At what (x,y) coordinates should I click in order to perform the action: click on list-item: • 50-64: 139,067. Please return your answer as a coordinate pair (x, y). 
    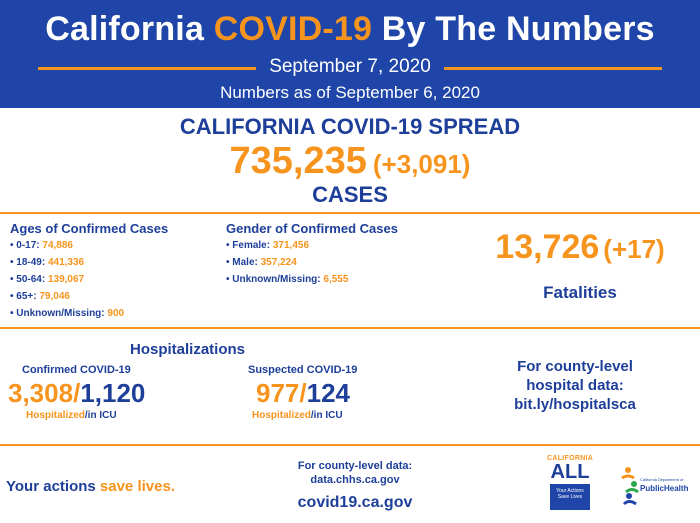
    Looking at the image, I should click on (67, 279).